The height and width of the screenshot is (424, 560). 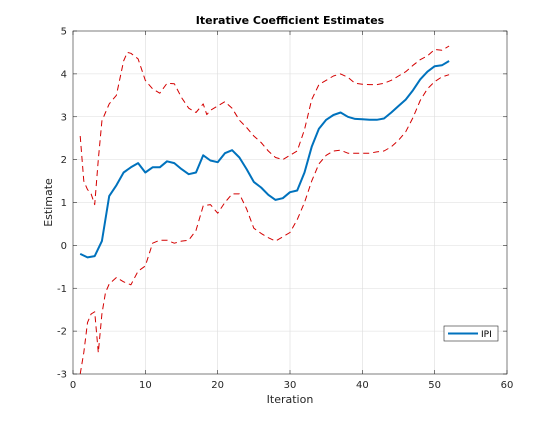 I want to click on y-tick-label: 4, so click(x=64, y=74).